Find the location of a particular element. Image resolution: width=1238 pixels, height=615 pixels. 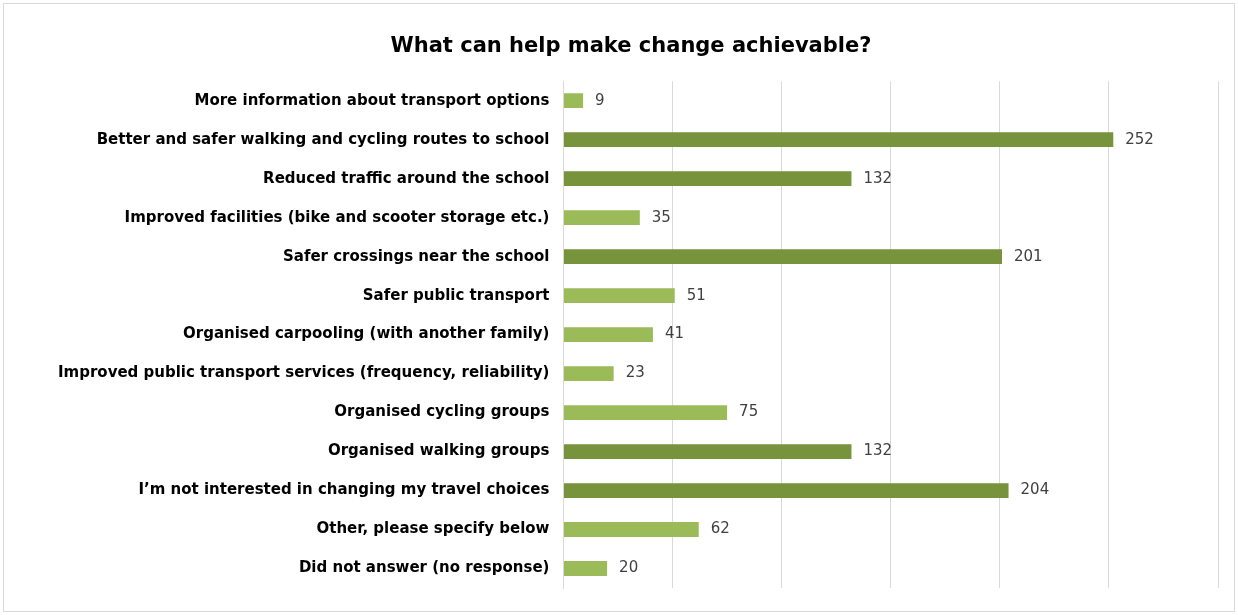

data-label: 252 is located at coordinates (1139, 138).